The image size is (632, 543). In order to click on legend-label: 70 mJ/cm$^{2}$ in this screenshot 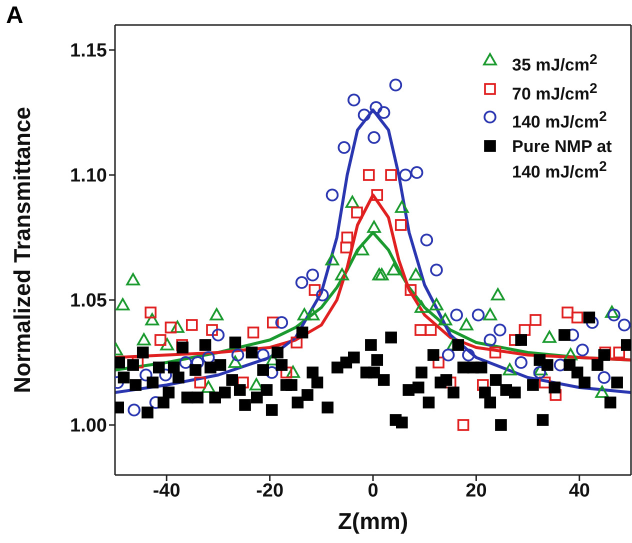, I will do `click(555, 92)`.